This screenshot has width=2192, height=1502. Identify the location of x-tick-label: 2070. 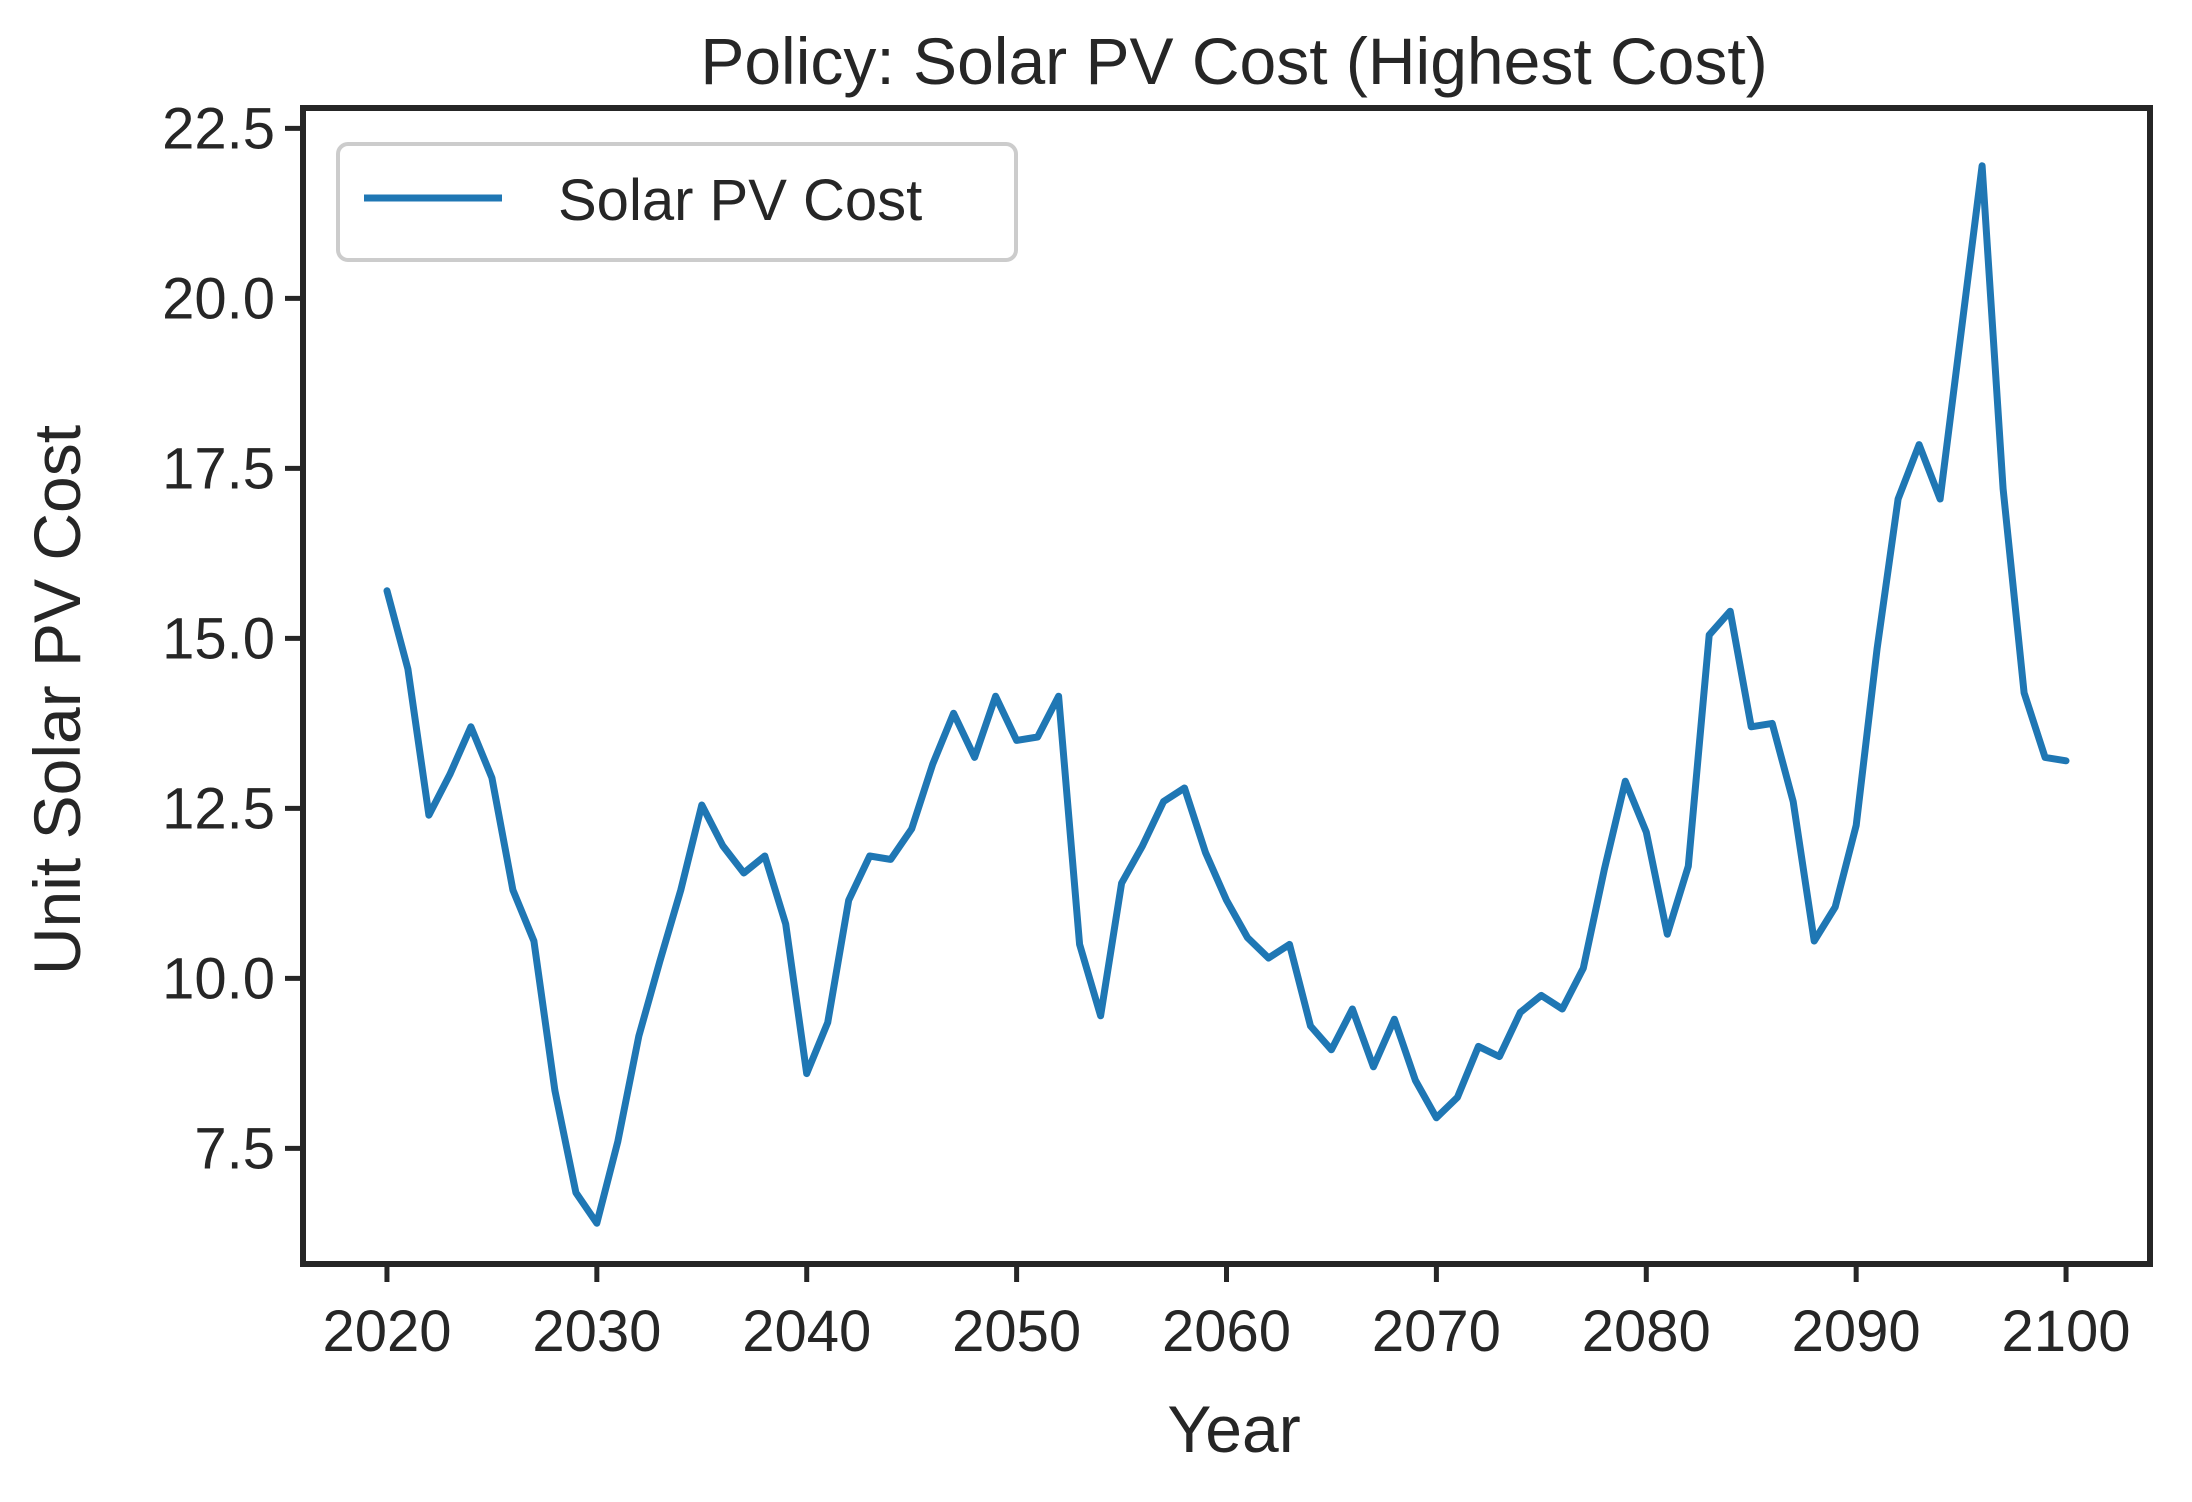
(1436, 1331).